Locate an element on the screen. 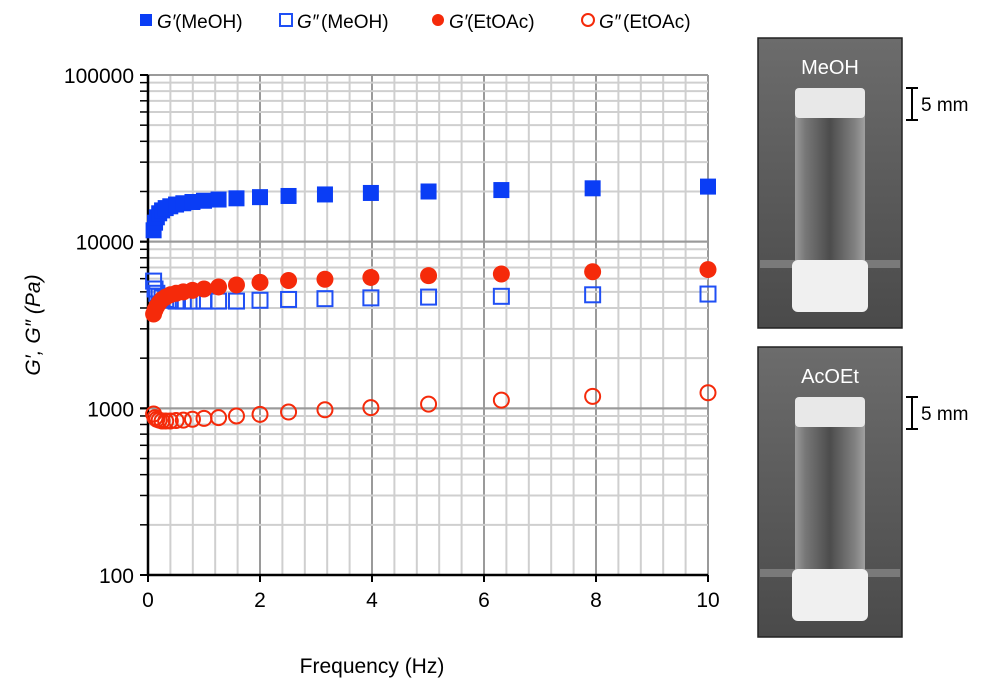  legend-item: G″ (EtOAc) is located at coordinates (636, 22).